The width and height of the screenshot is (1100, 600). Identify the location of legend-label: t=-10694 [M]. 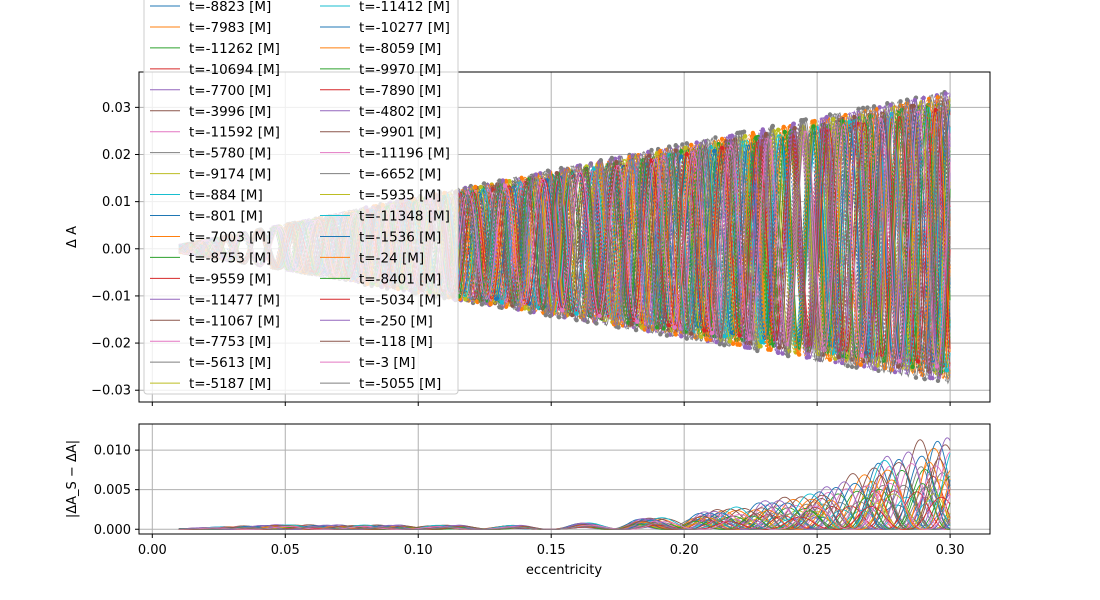
(234, 70).